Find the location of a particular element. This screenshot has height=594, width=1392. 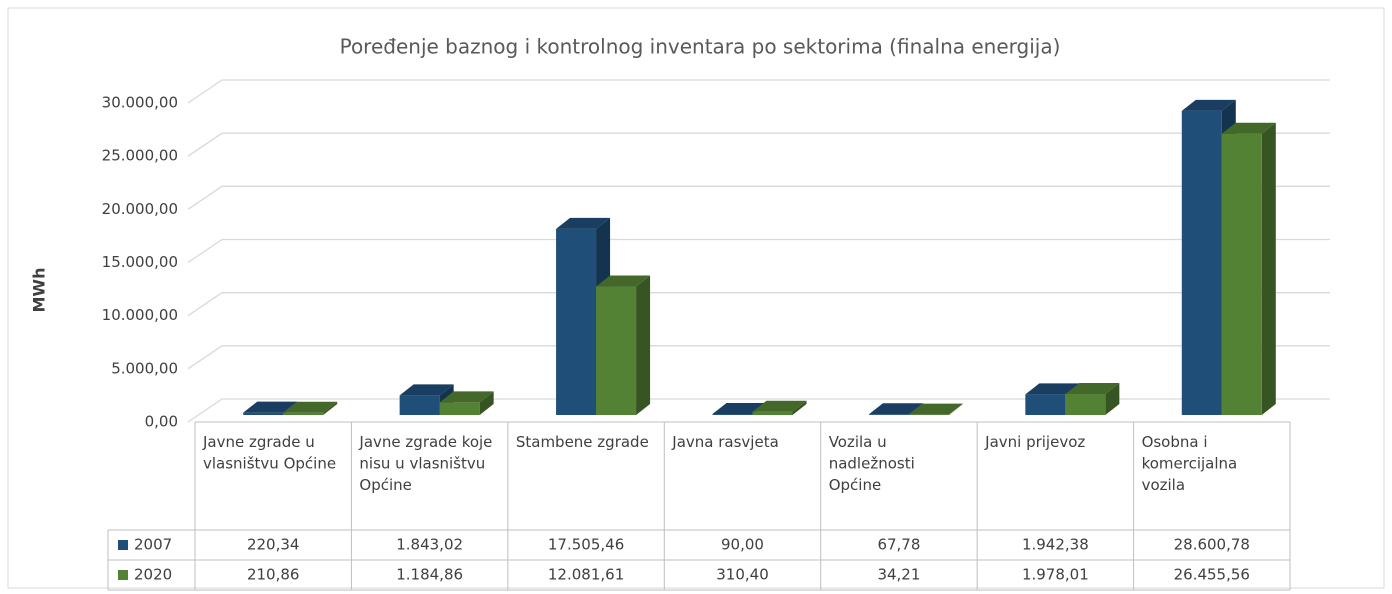

table-value: 34,21 is located at coordinates (898, 575).